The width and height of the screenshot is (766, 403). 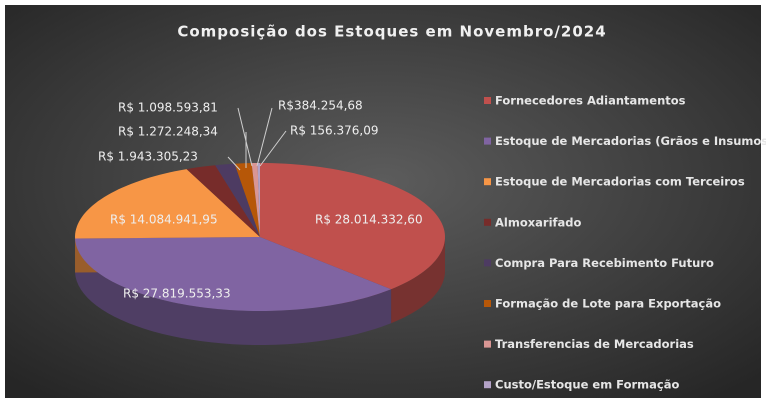 I want to click on data-label: R$ 14.084.941,95, so click(x=164, y=220).